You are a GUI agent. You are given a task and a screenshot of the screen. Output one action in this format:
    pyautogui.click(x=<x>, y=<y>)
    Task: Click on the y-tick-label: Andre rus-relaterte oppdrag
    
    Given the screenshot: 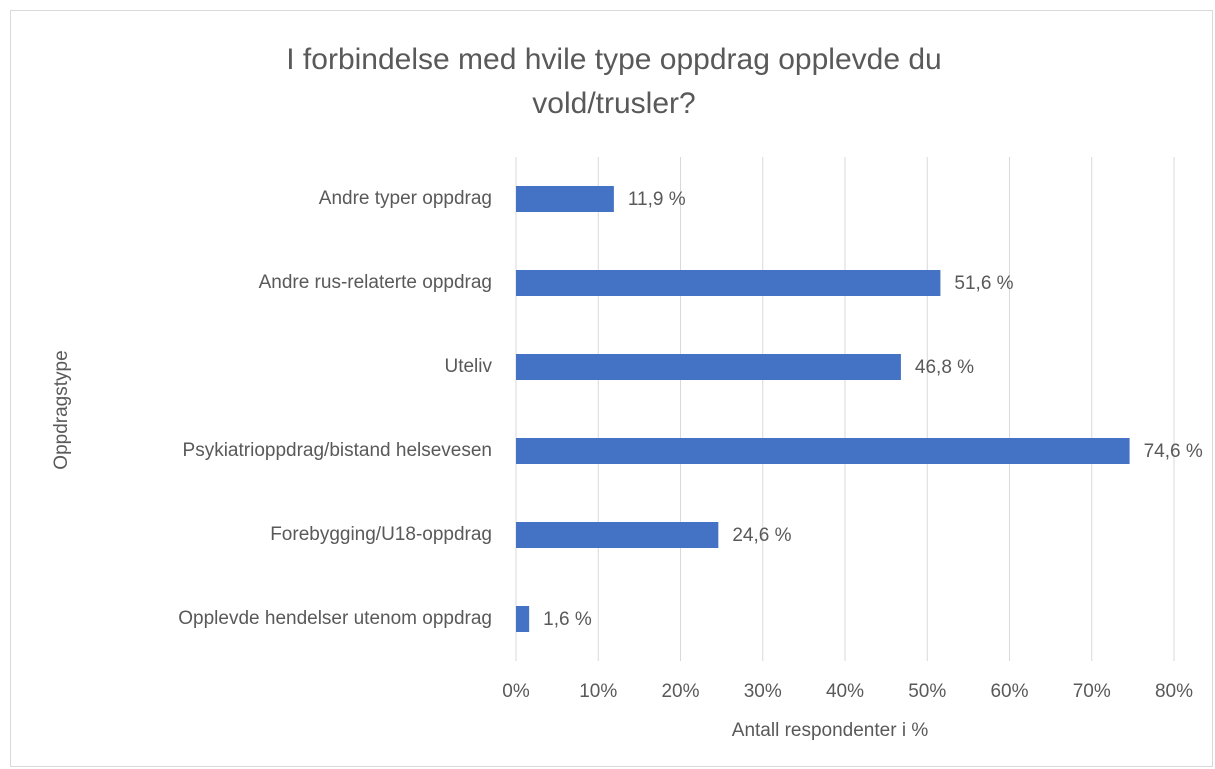 What is the action you would take?
    pyautogui.click(x=375, y=282)
    